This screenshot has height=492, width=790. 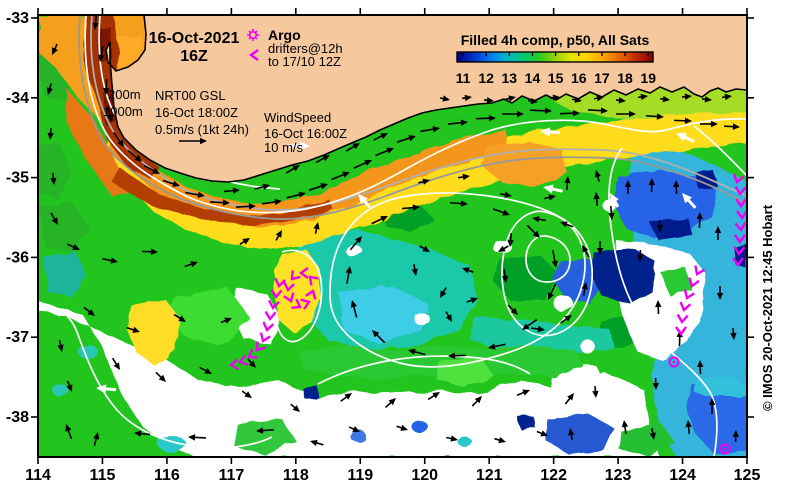 I want to click on x-tick-label: 125, so click(x=747, y=475).